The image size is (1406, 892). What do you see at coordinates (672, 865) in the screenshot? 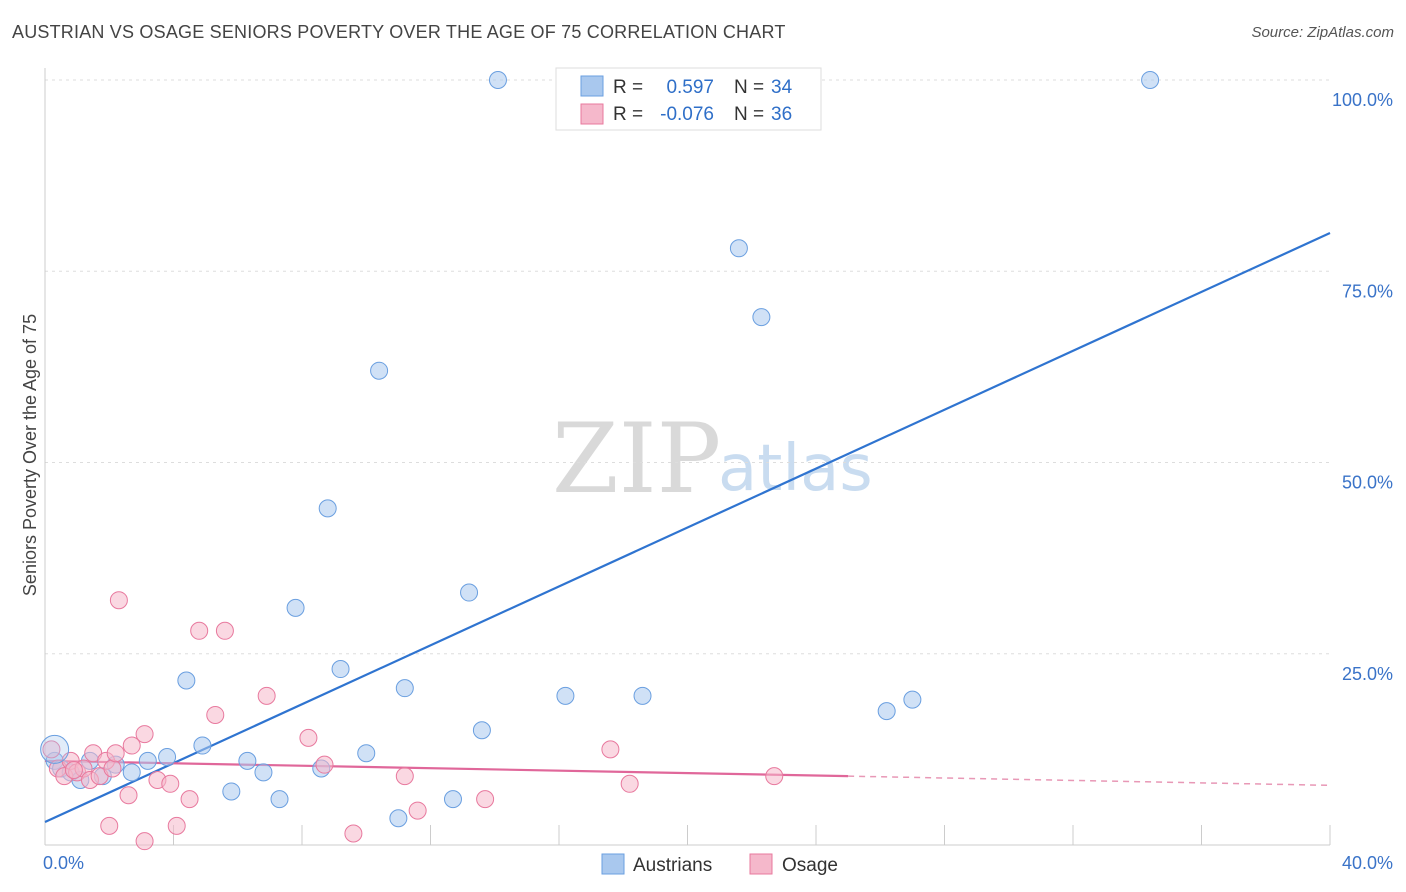
I see `bottom-legend-austrians: Austrians` at bounding box center [672, 865].